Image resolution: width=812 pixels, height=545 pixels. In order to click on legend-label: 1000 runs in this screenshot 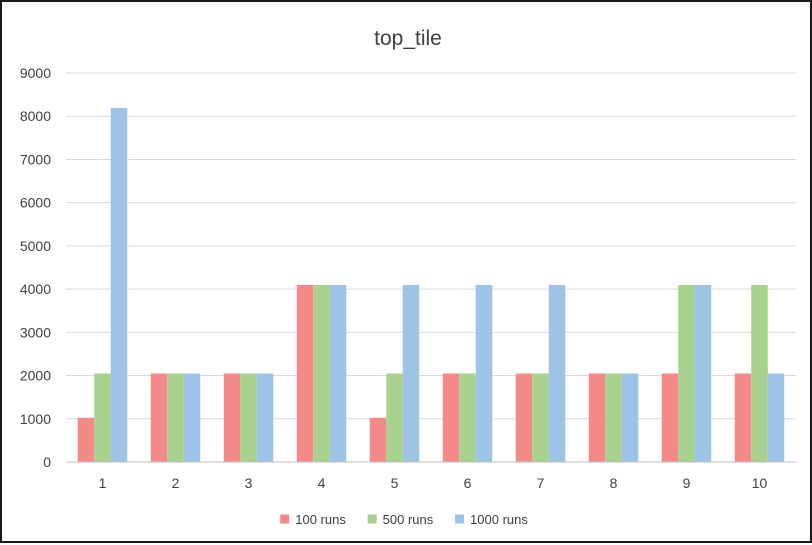, I will do `click(499, 519)`.